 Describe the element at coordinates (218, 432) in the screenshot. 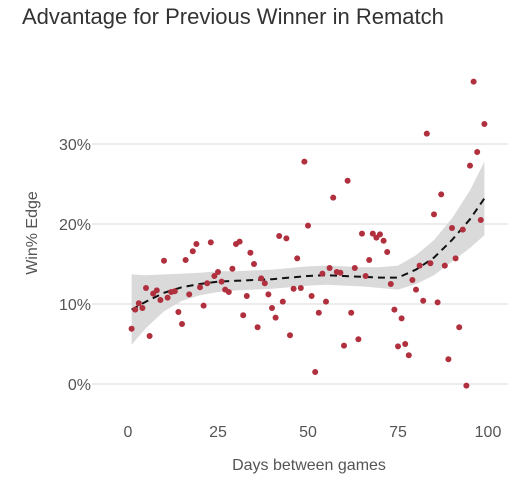

I see `x-tick-label: 25` at that location.